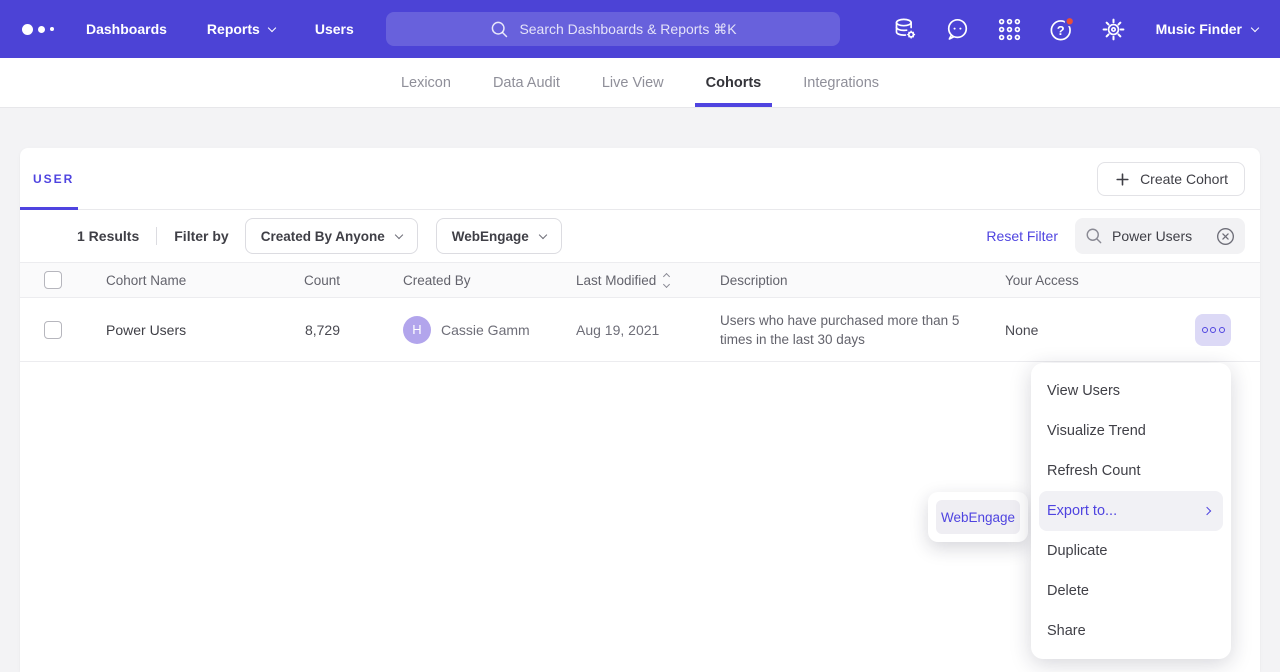 The image size is (1280, 672). Describe the element at coordinates (53, 329) in the screenshot. I see `row-checkbox` at that location.